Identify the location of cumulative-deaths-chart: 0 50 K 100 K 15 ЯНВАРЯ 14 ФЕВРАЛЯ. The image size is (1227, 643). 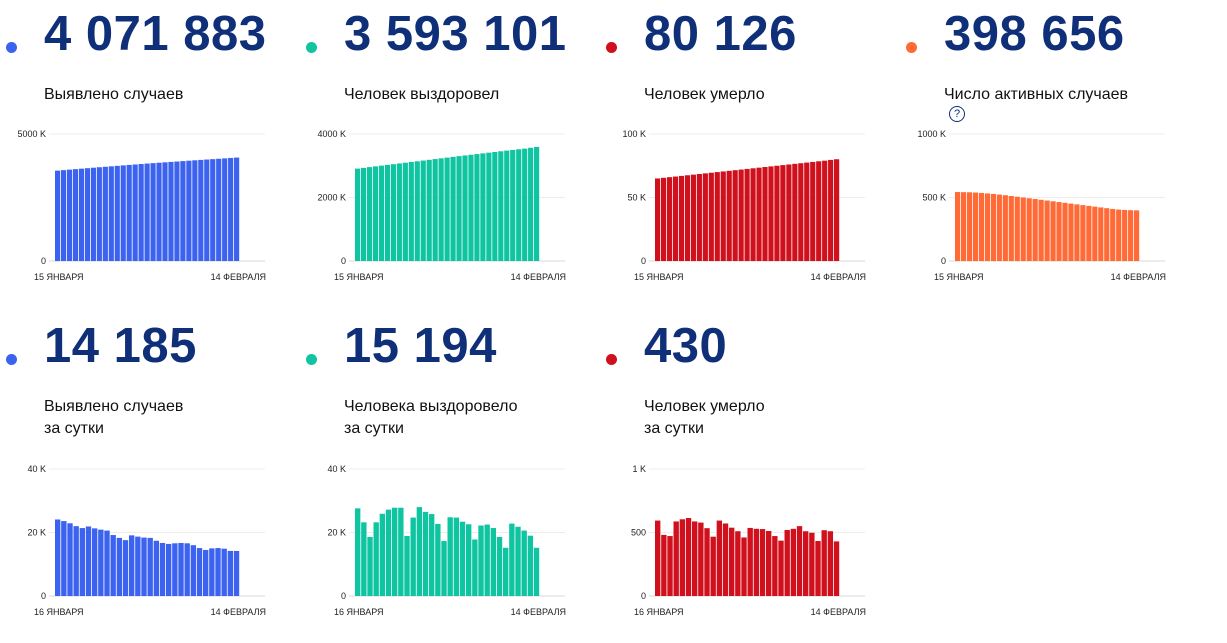
(744, 205).